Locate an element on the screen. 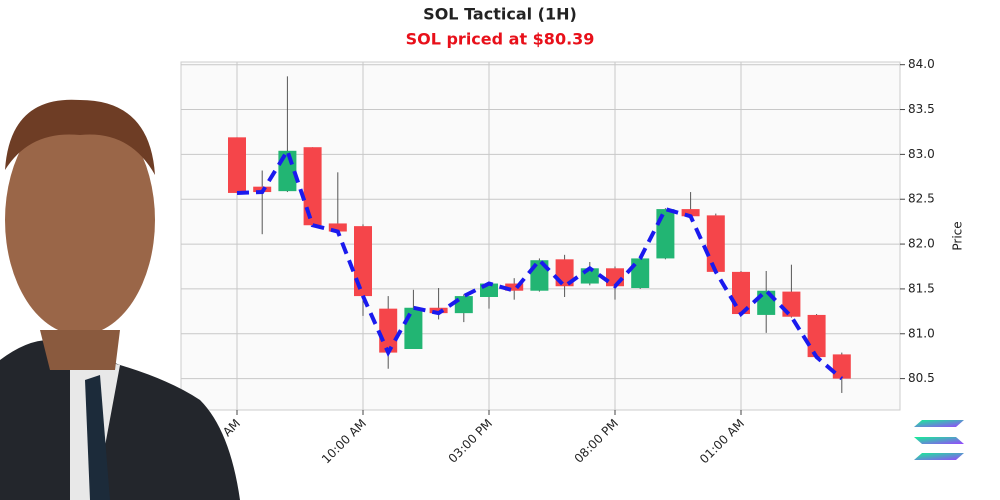 The width and height of the screenshot is (1000, 500). sol-logo is located at coordinates (939, 440).